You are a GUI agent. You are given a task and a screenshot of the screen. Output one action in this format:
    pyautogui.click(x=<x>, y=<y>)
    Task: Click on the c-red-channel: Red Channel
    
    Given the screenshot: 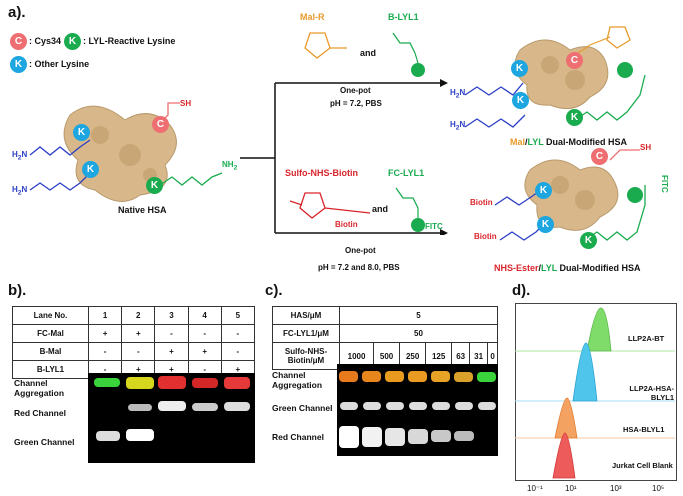 What is the action you would take?
    pyautogui.click(x=298, y=437)
    